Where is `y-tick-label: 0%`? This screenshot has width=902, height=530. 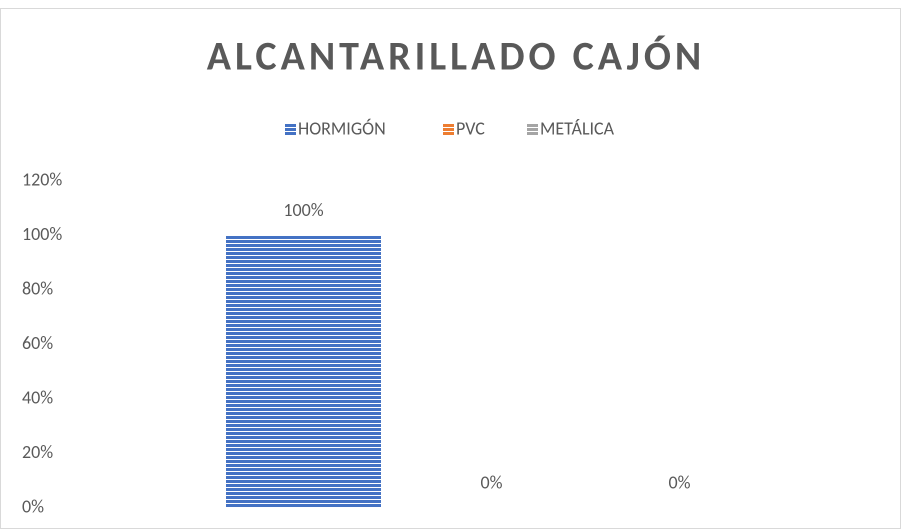 y-tick-label: 0% is located at coordinates (33, 506).